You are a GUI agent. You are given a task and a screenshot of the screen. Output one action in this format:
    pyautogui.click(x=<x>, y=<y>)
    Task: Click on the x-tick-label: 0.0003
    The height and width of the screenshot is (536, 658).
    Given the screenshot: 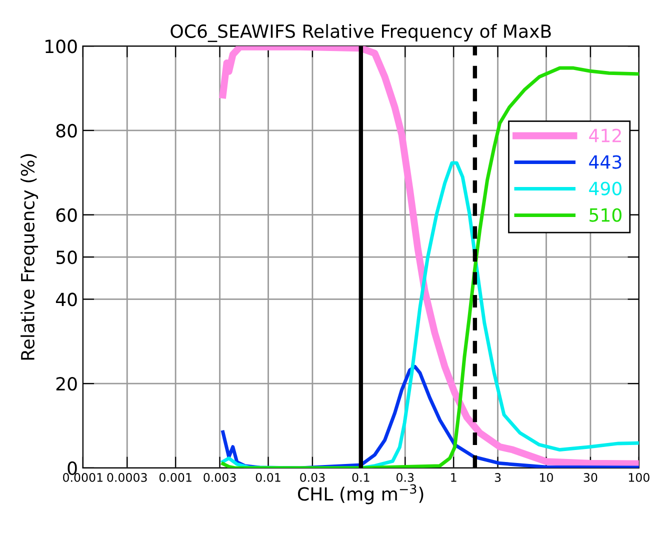 What is the action you would take?
    pyautogui.click(x=127, y=477)
    